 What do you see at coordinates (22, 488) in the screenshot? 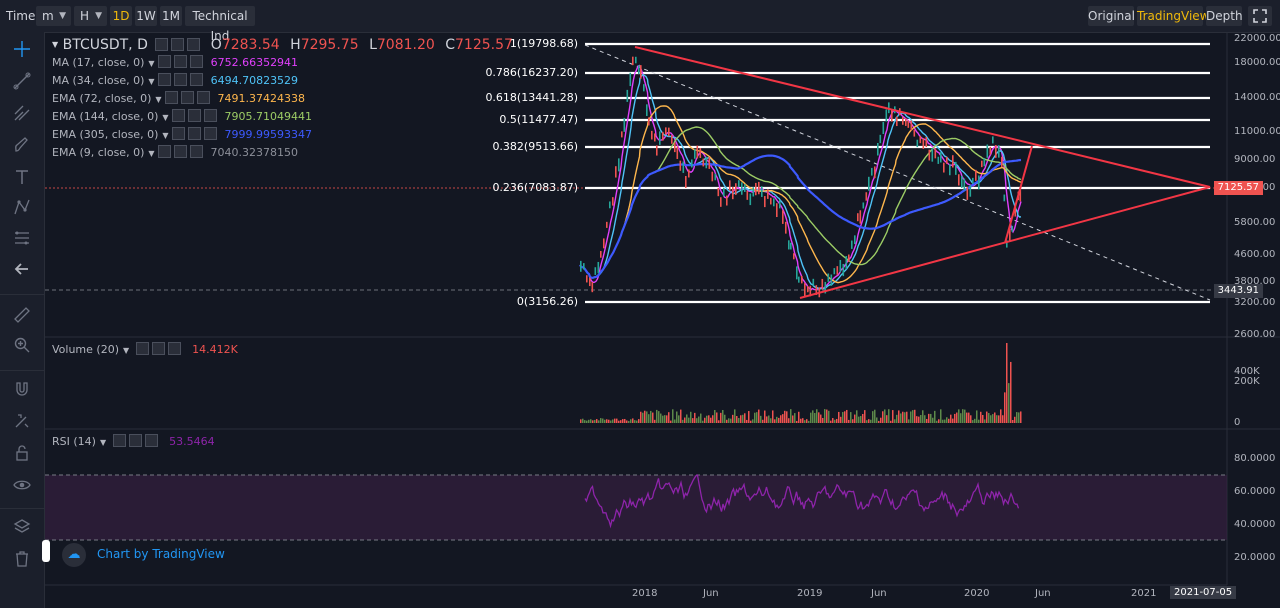
I see `eye-icon` at bounding box center [22, 488].